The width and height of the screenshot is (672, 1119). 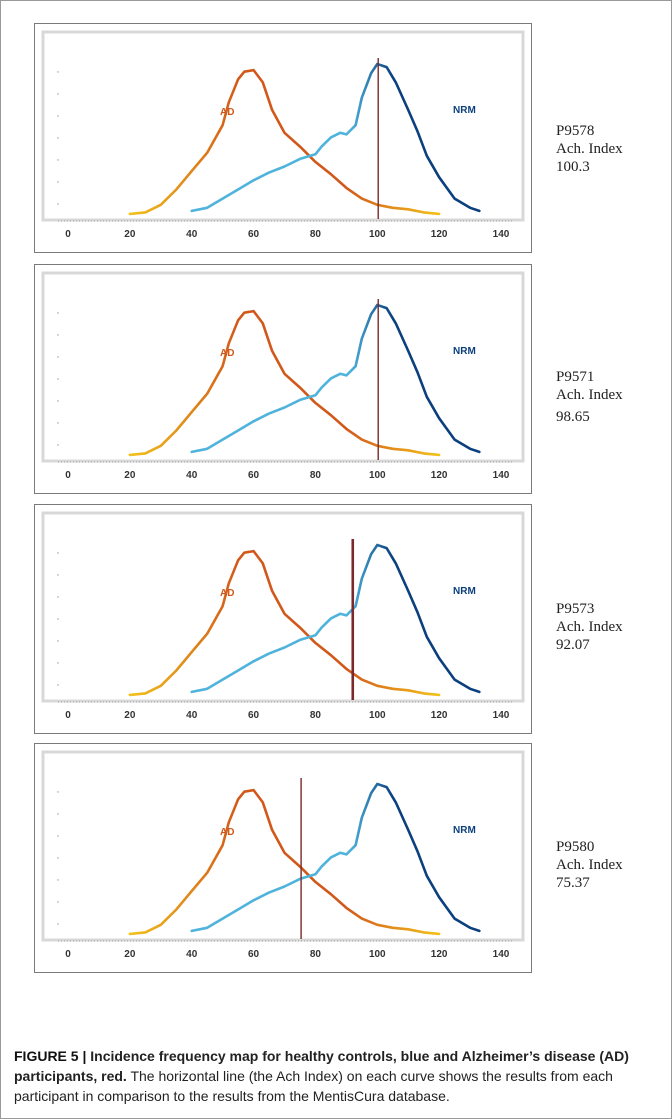 What do you see at coordinates (573, 167) in the screenshot?
I see `index-value: 100.3` at bounding box center [573, 167].